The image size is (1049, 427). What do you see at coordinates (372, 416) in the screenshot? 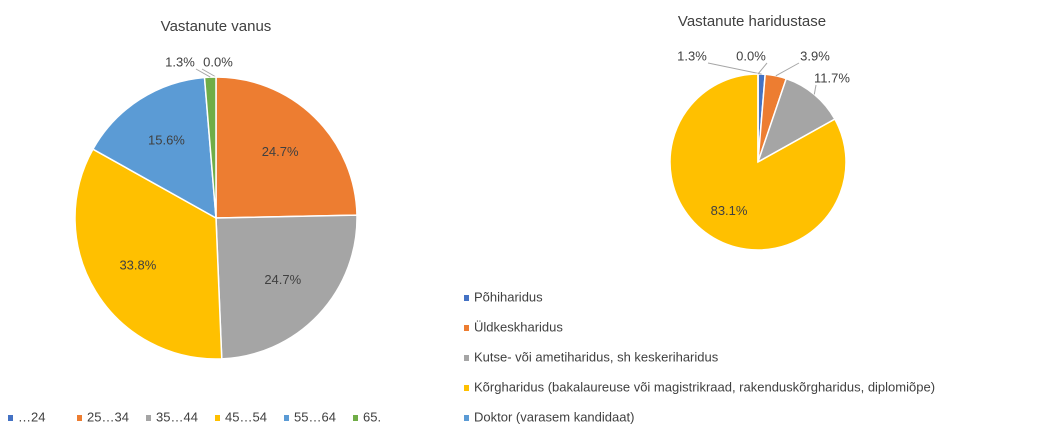
I see `legend-label: 65.` at bounding box center [372, 416].